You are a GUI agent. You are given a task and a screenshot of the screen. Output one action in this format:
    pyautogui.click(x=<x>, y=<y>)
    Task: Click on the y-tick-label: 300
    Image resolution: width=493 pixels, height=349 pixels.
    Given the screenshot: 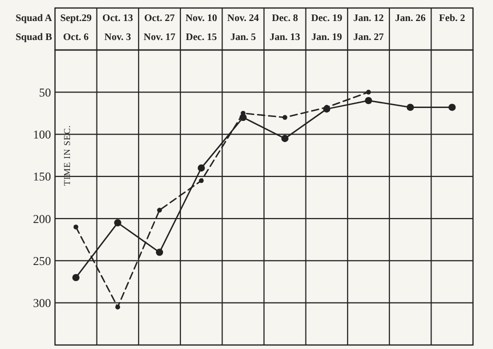 What is the action you would take?
    pyautogui.click(x=42, y=303)
    